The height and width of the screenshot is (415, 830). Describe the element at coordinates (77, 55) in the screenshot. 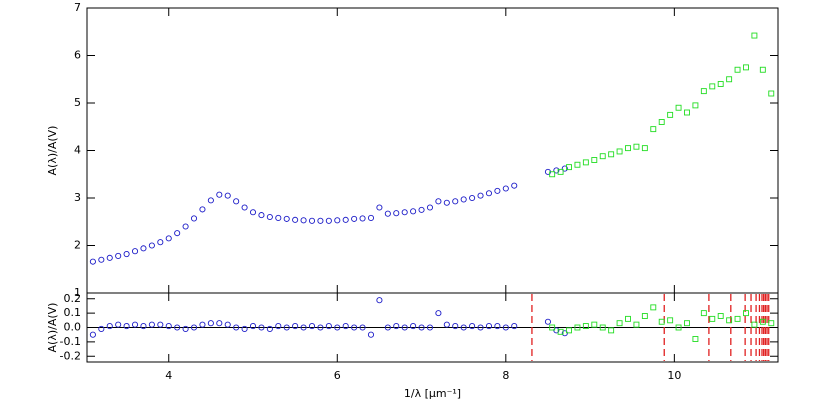

I see `y-tick-label: 6` at that location.